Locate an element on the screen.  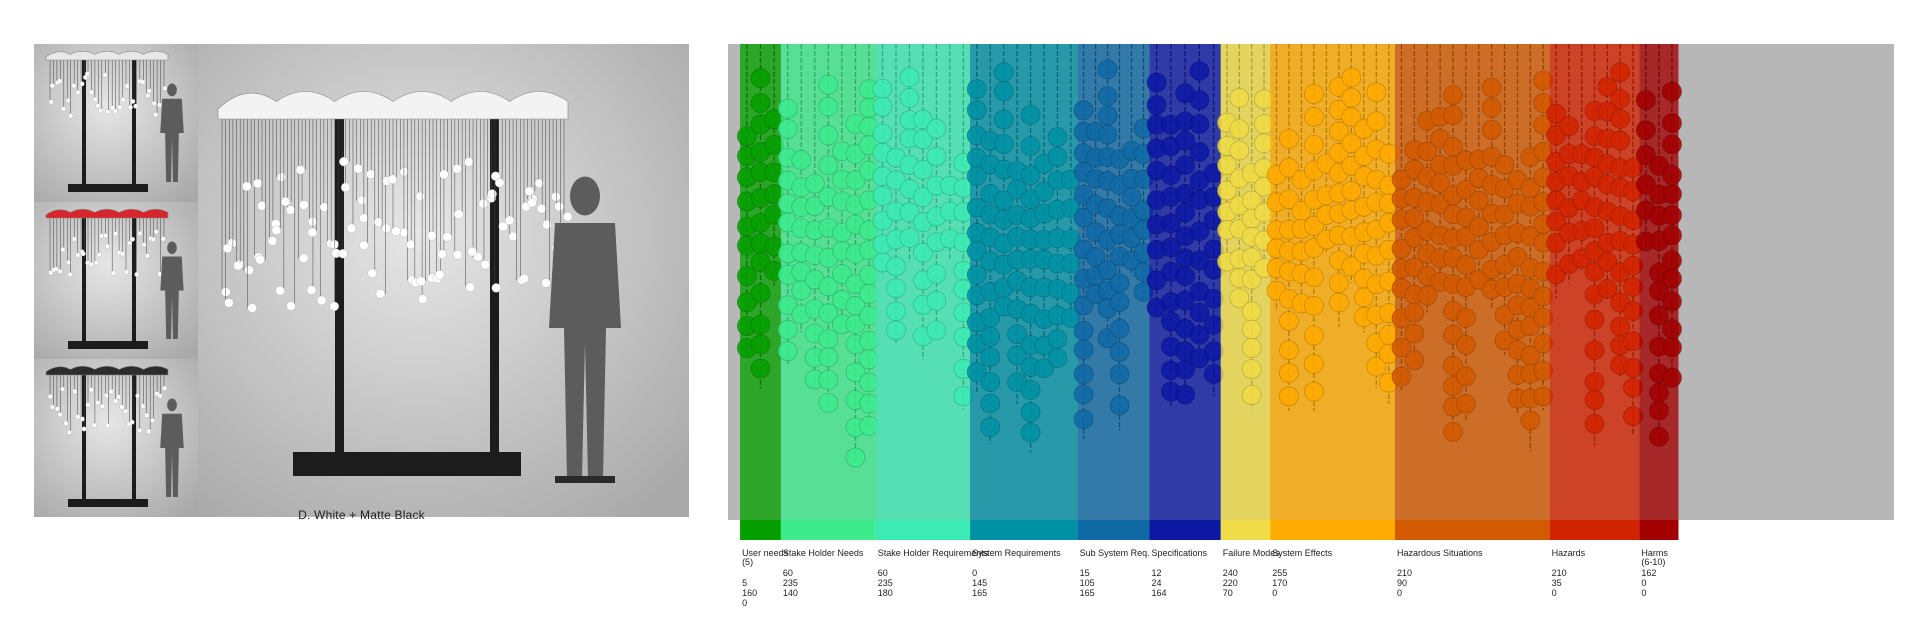
chart-column-harms is located at coordinates (1659, 292).